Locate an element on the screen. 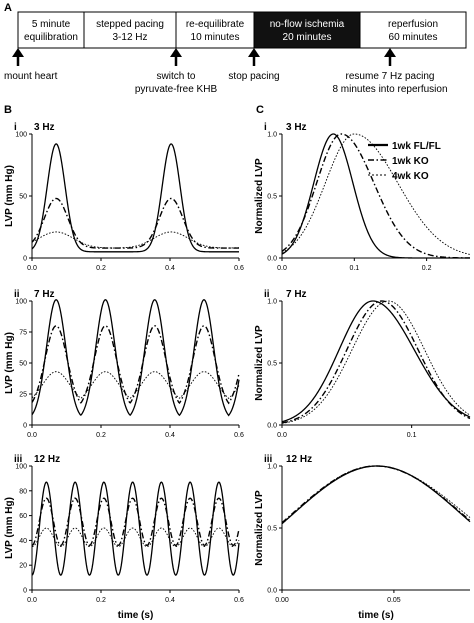 This screenshot has width=474, height=623. event-label-stop: stop pacing is located at coordinates (253, 76).